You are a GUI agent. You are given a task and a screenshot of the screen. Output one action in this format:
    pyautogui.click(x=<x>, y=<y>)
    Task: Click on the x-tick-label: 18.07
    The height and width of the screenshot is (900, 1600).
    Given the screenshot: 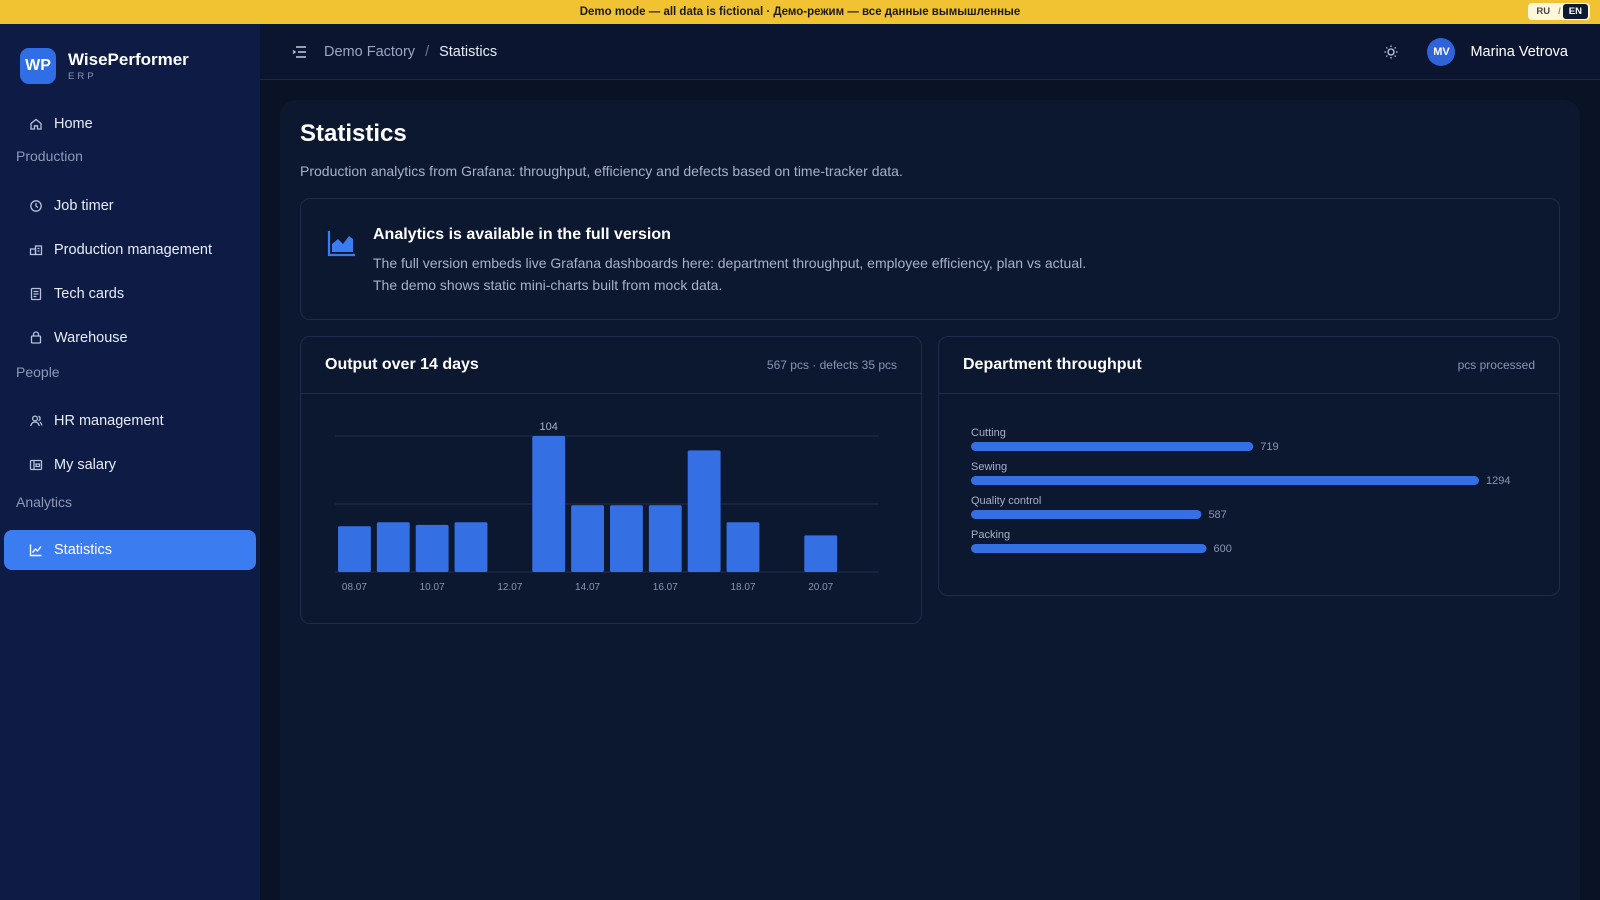 What is the action you would take?
    pyautogui.click(x=742, y=587)
    